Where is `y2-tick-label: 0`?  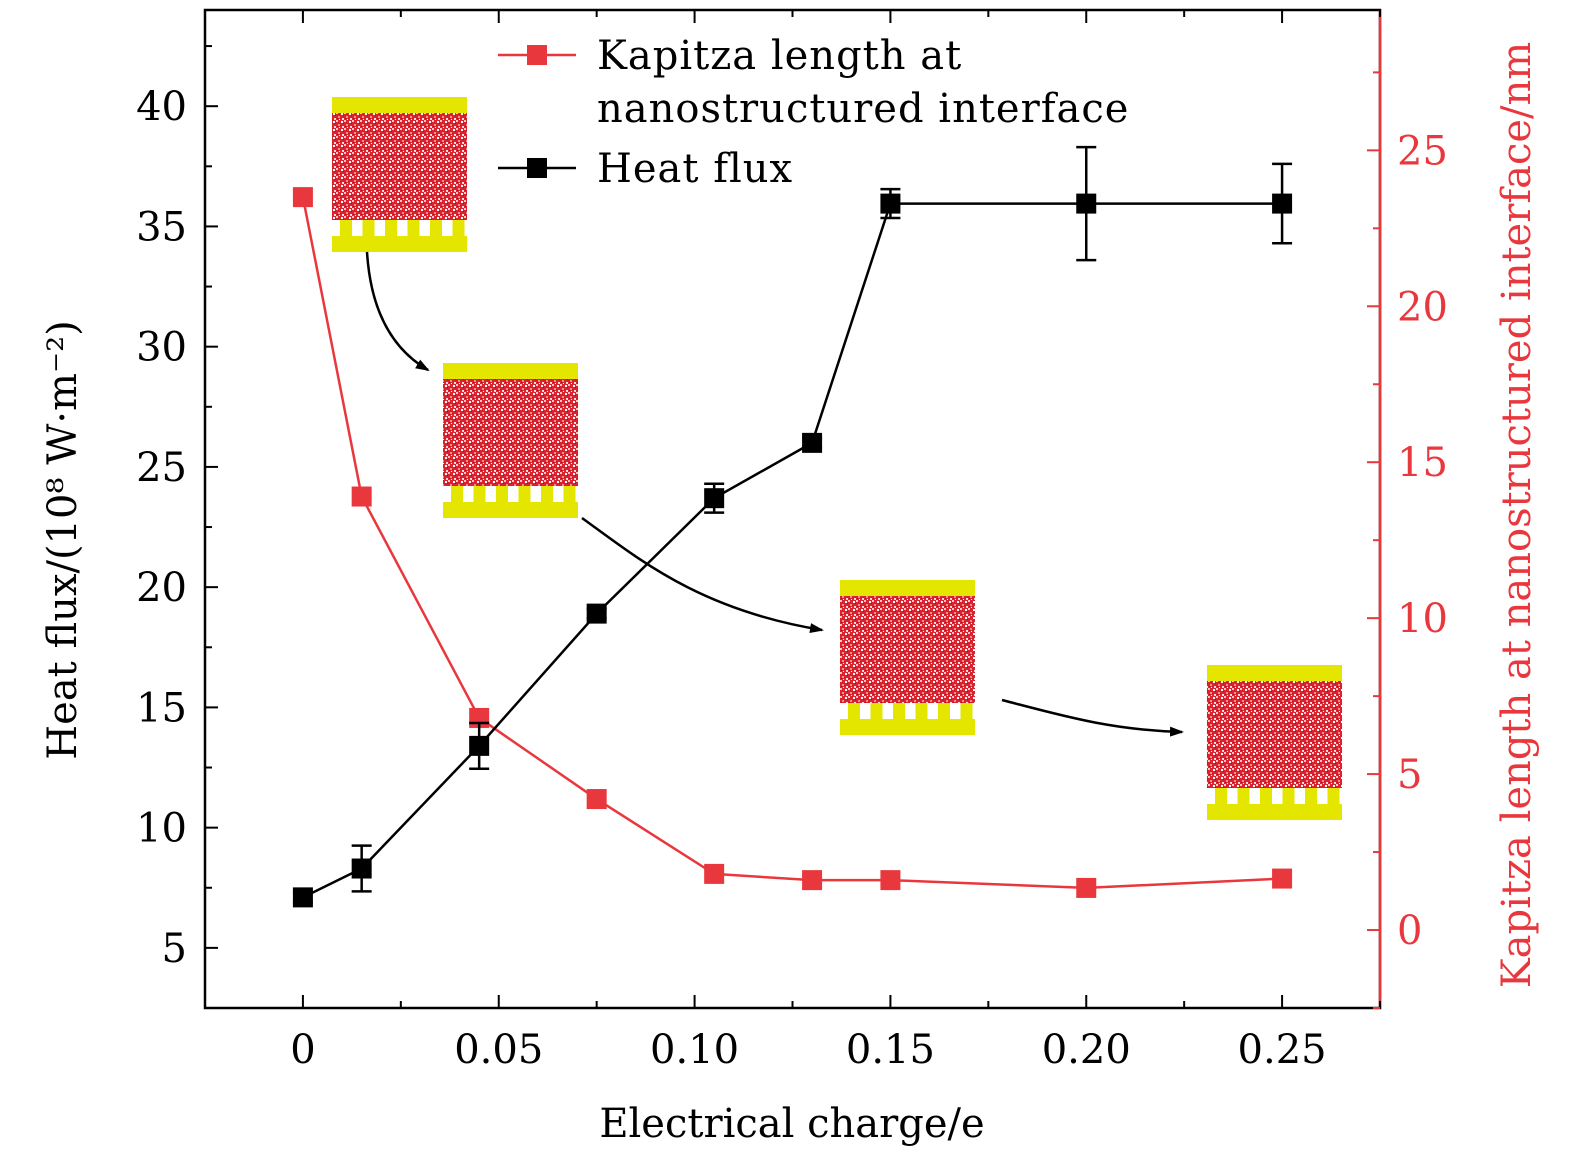 y2-tick-label: 0 is located at coordinates (1409, 931).